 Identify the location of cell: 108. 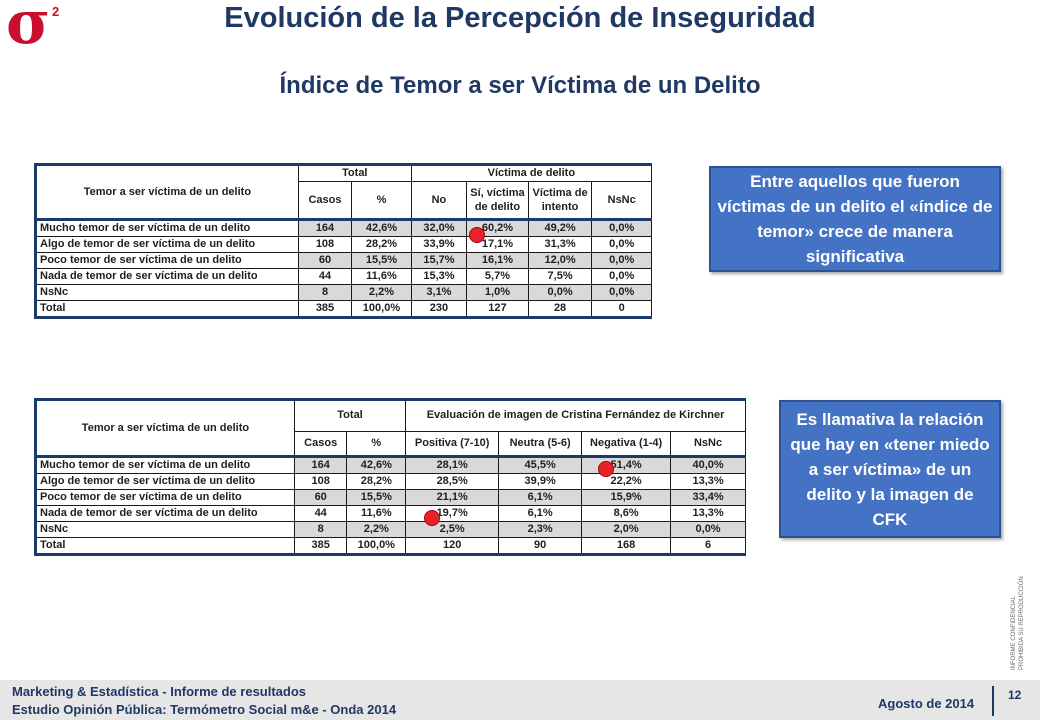
(320, 481).